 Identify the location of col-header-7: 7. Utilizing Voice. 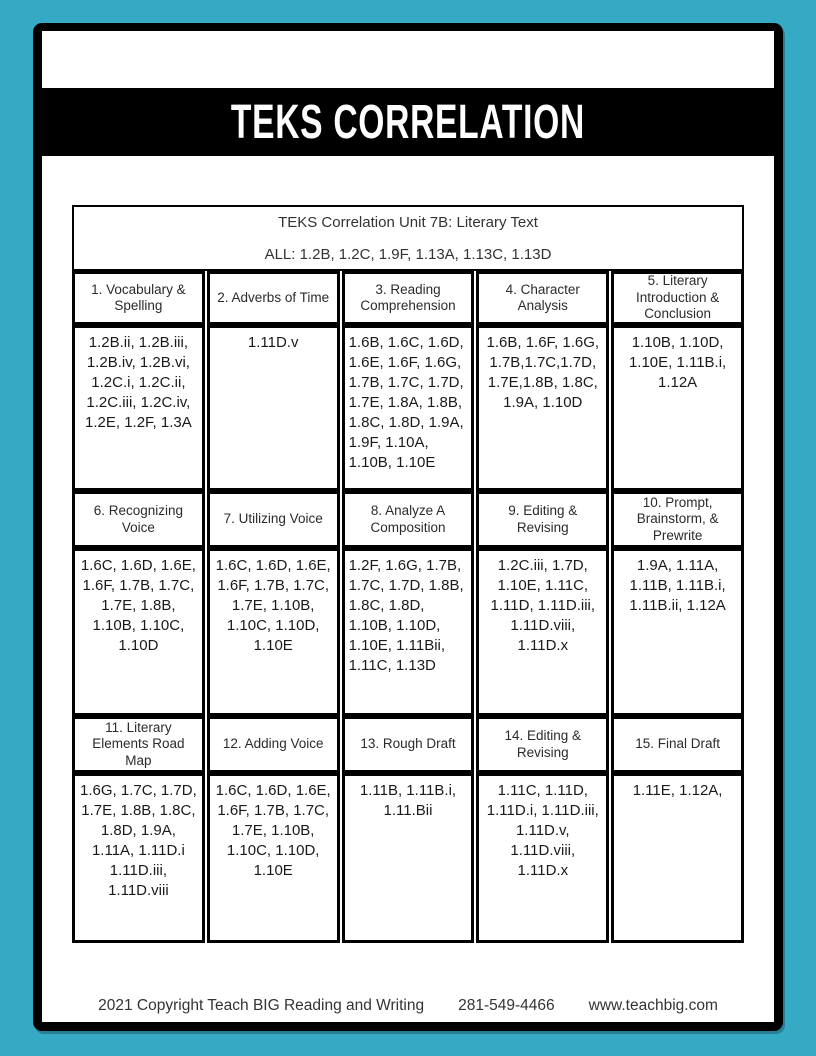
(273, 519).